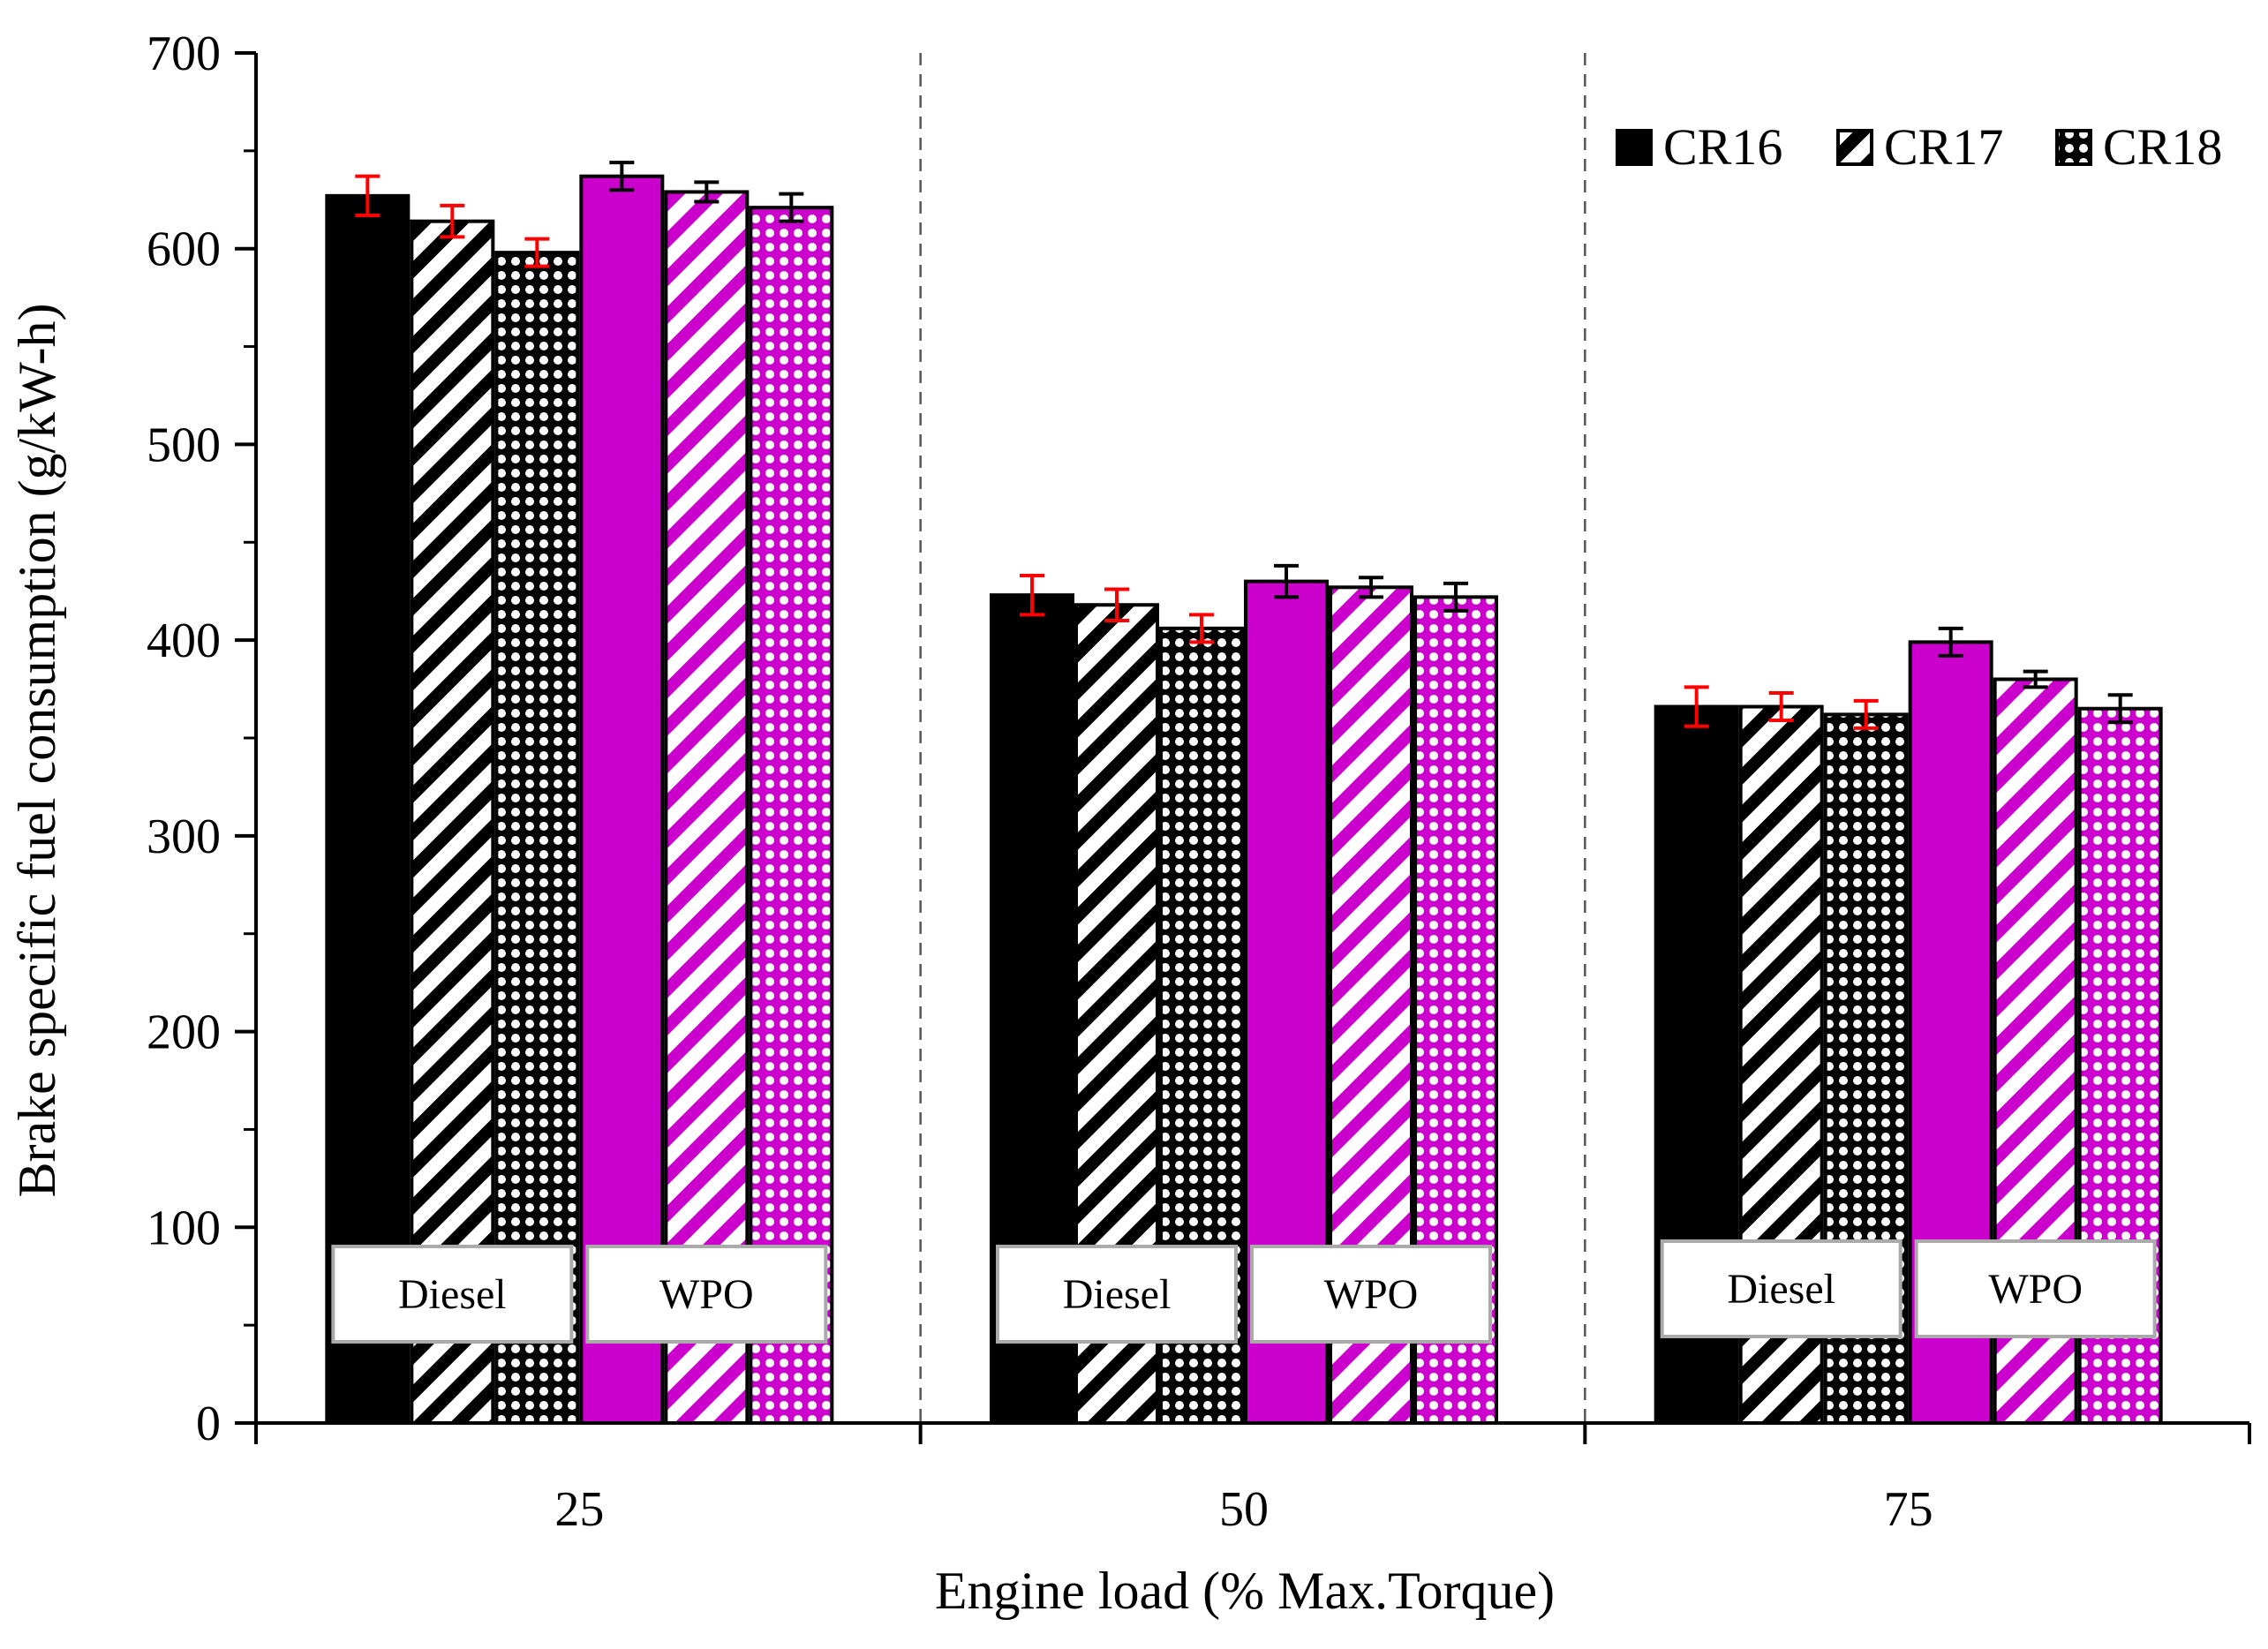 Image resolution: width=2268 pixels, height=1649 pixels. What do you see at coordinates (1943, 147) in the screenshot?
I see `legend-label-cr17: CR17` at bounding box center [1943, 147].